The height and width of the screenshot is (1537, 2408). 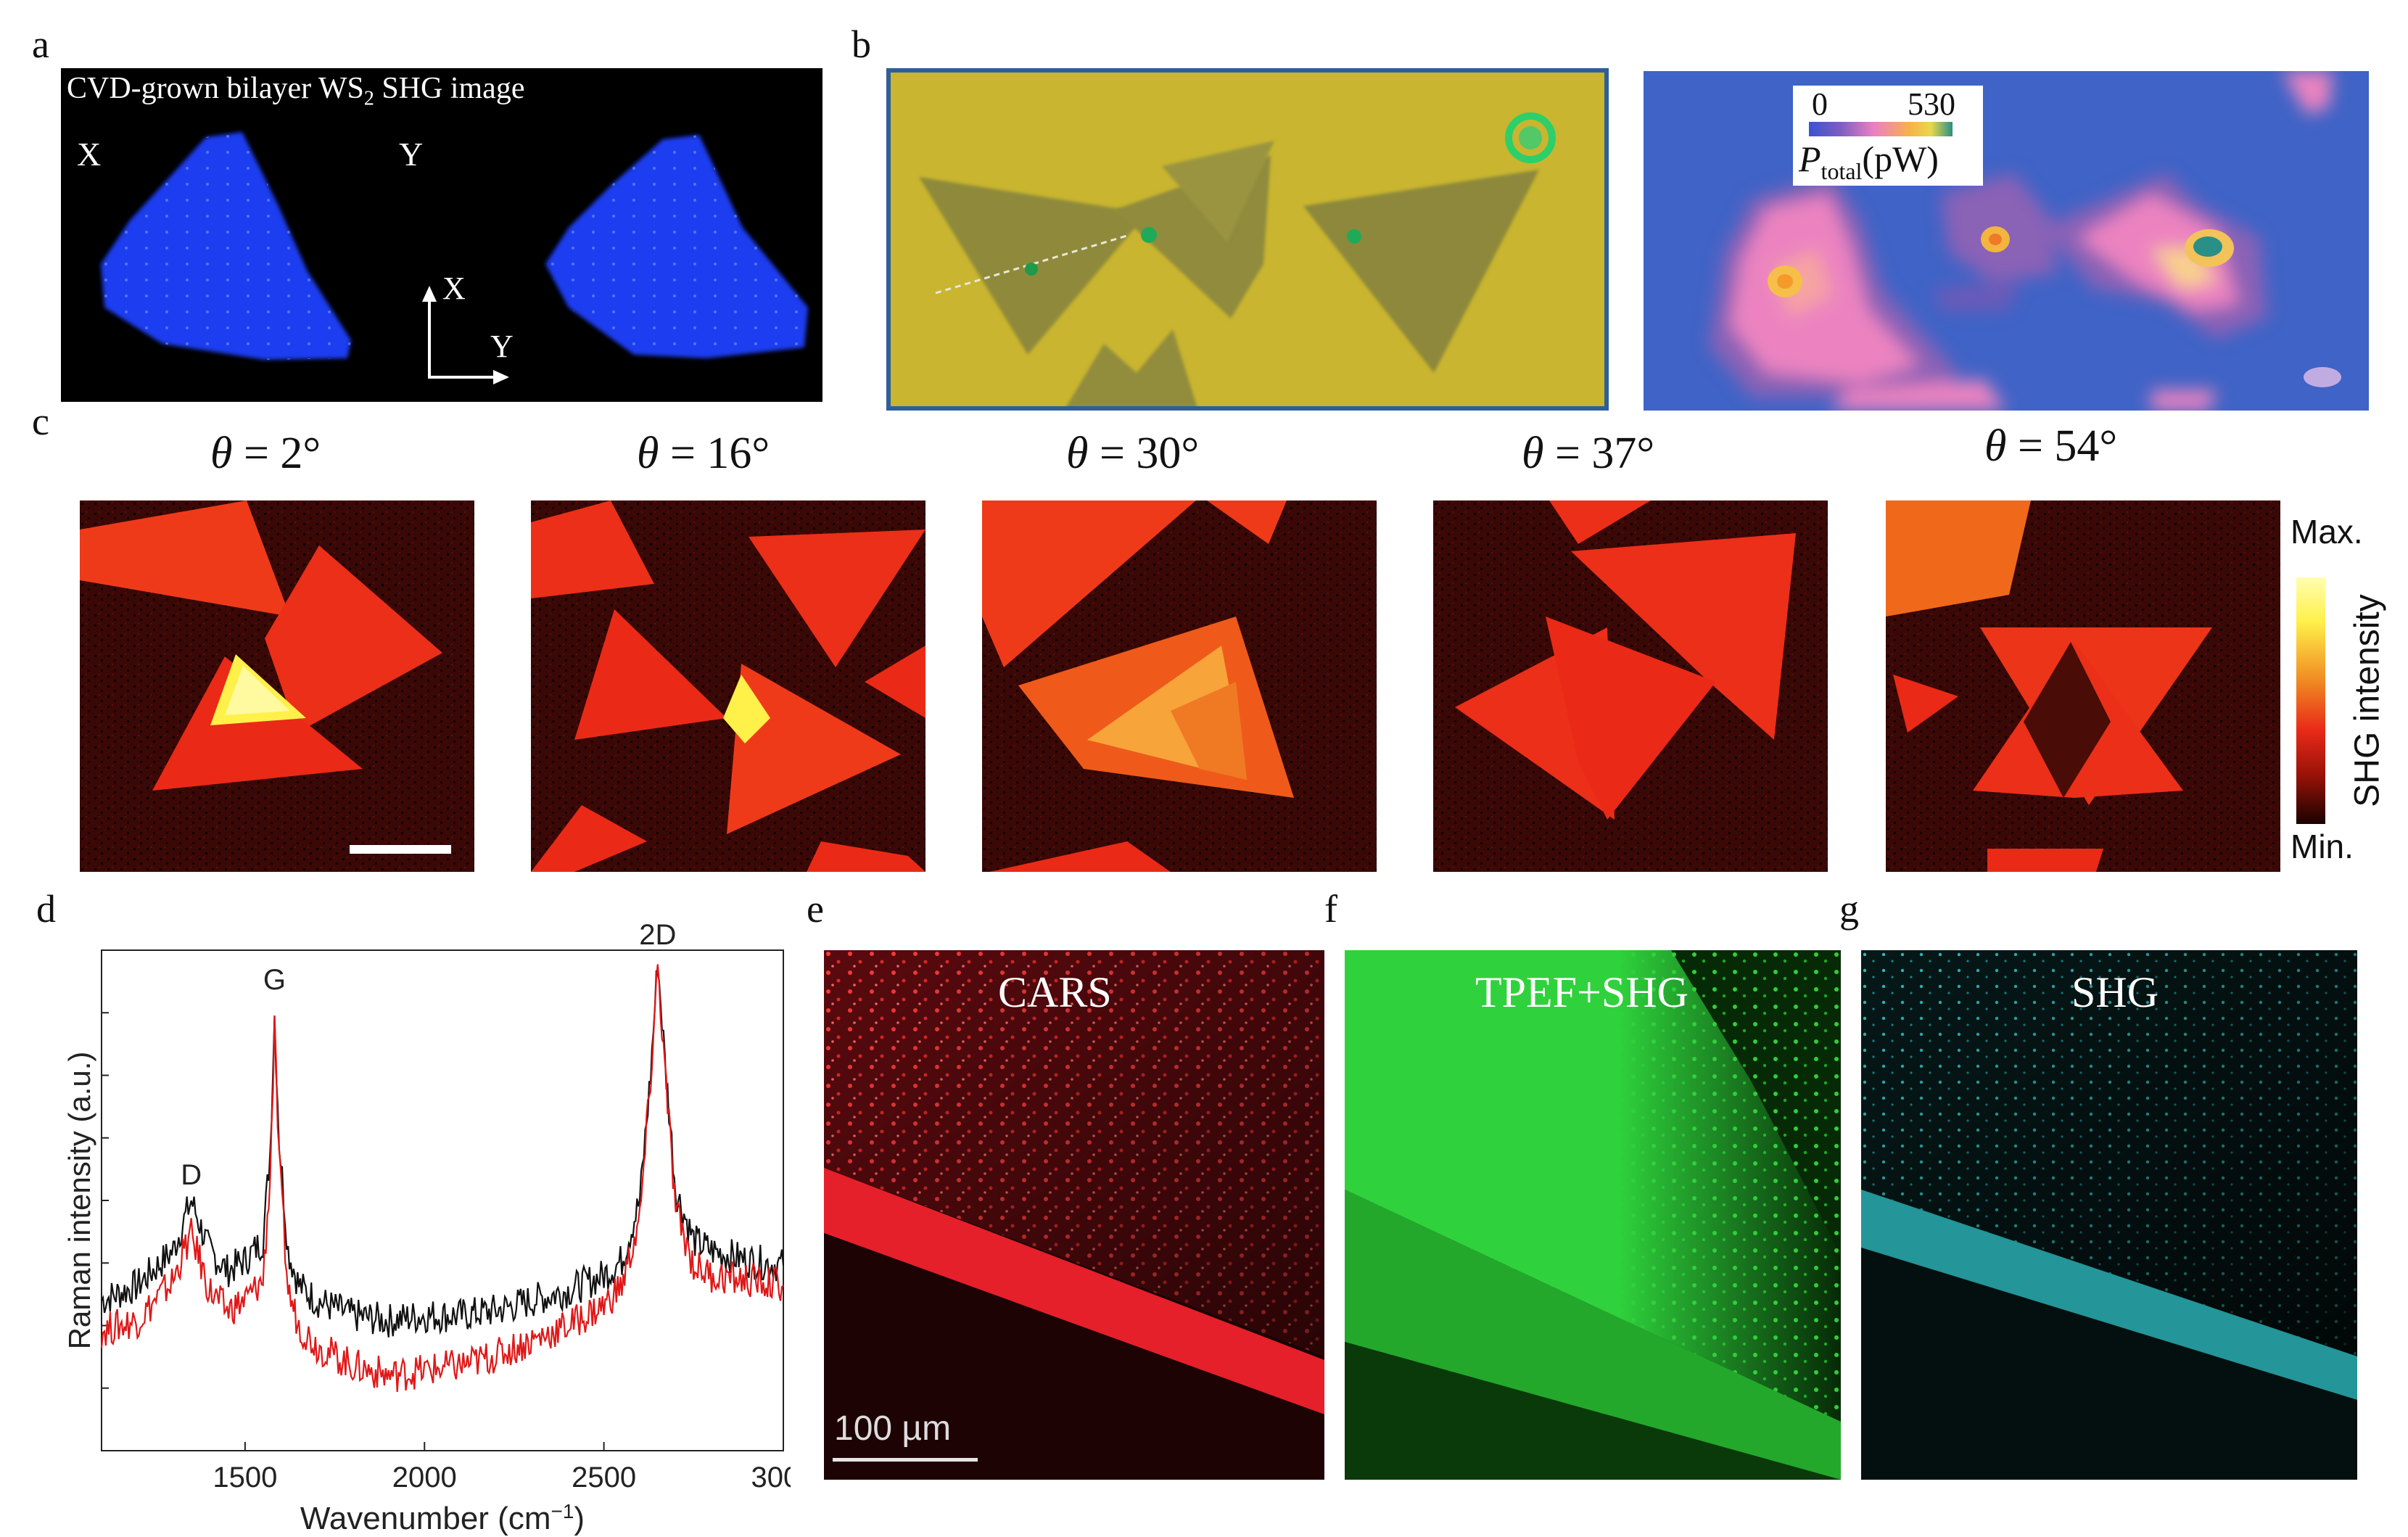 What do you see at coordinates (1055, 992) in the screenshot?
I see `panel-e-label: CARS` at bounding box center [1055, 992].